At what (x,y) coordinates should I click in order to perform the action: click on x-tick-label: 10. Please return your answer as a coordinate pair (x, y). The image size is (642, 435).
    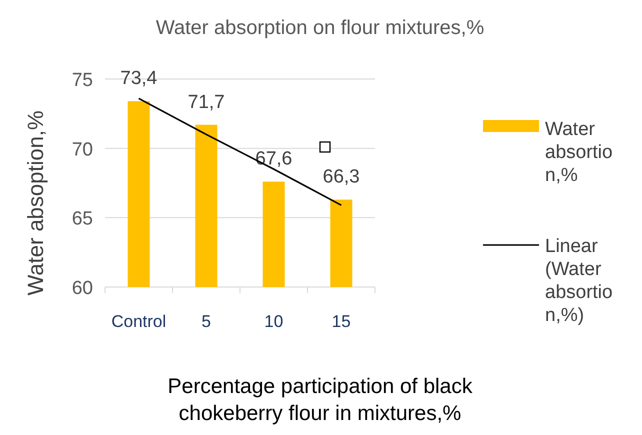
    Looking at the image, I should click on (274, 321).